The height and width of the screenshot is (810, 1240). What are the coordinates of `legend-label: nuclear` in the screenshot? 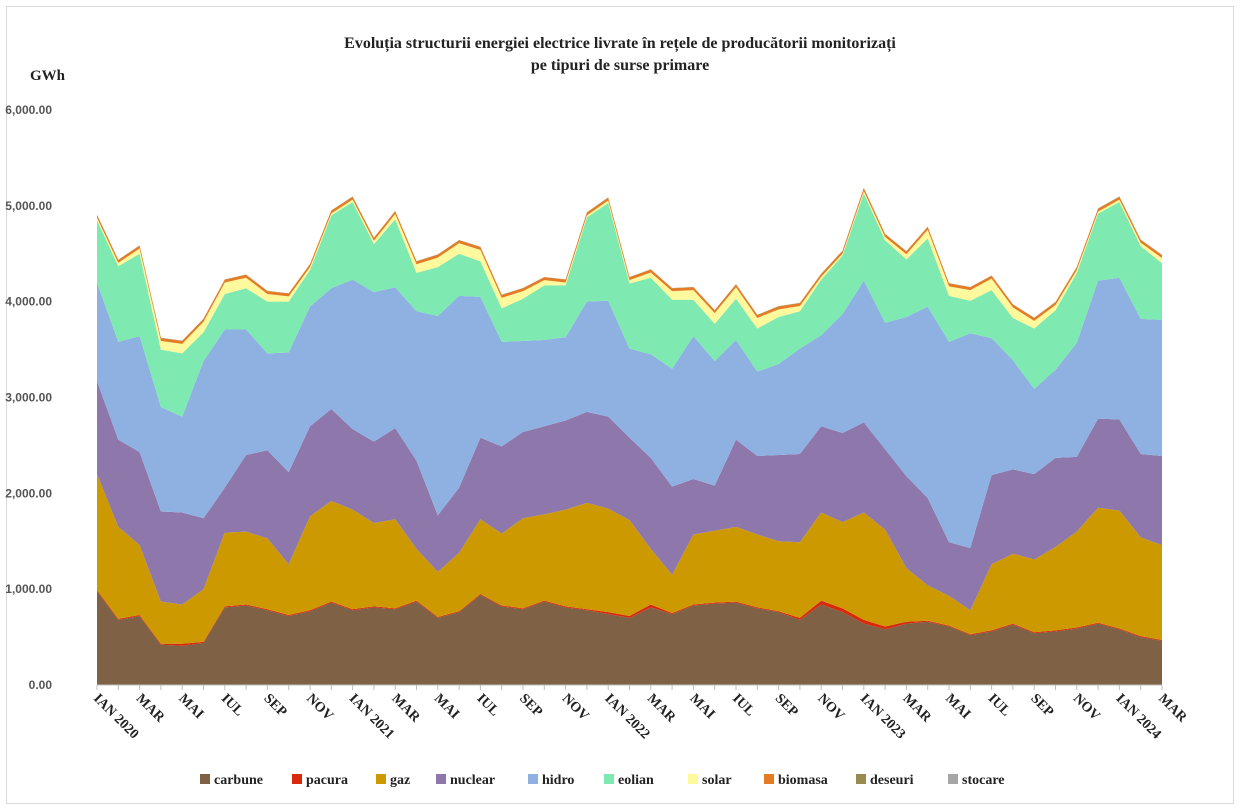 It's located at (472, 780).